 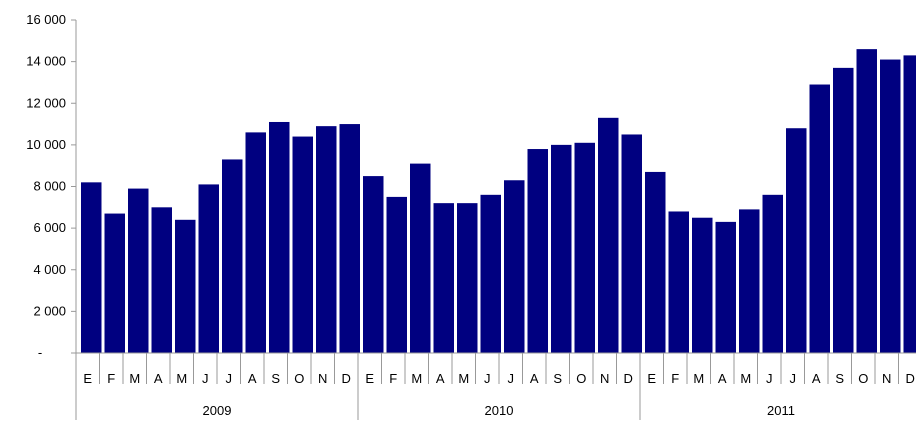 What do you see at coordinates (49, 269) in the screenshot?
I see `y-tick-label: 4 000` at bounding box center [49, 269].